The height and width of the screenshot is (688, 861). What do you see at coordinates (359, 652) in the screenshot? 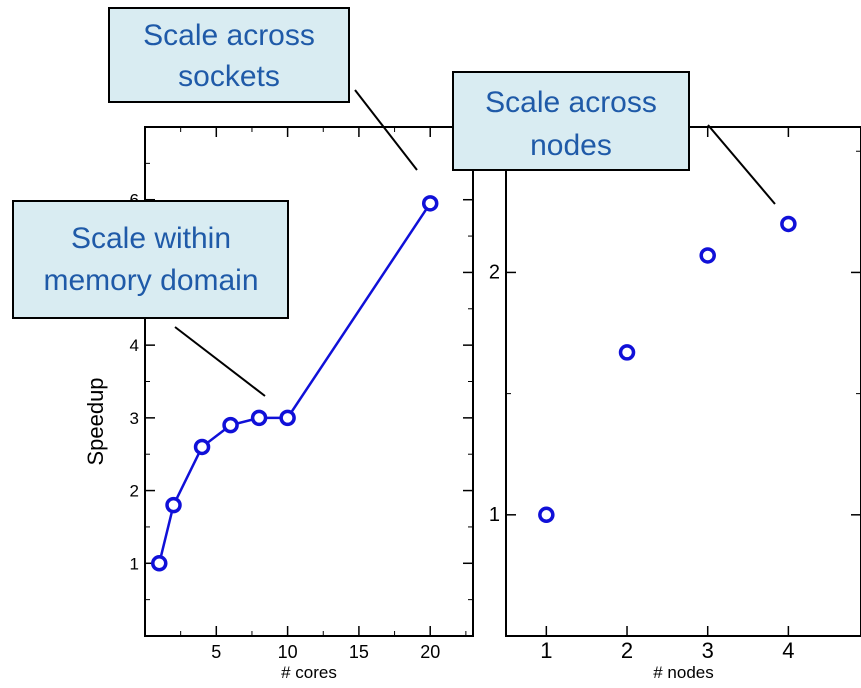
I see `cores-x-tick-label: 15` at bounding box center [359, 652].